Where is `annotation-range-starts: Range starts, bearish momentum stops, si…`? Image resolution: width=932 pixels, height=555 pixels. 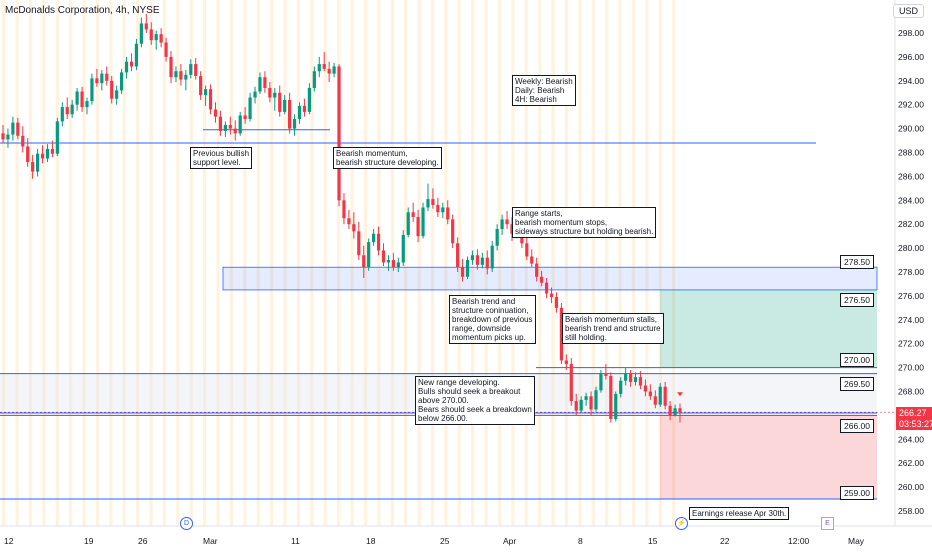 annotation-range-starts: Range starts, bearish momentum stops, si… is located at coordinates (584, 222).